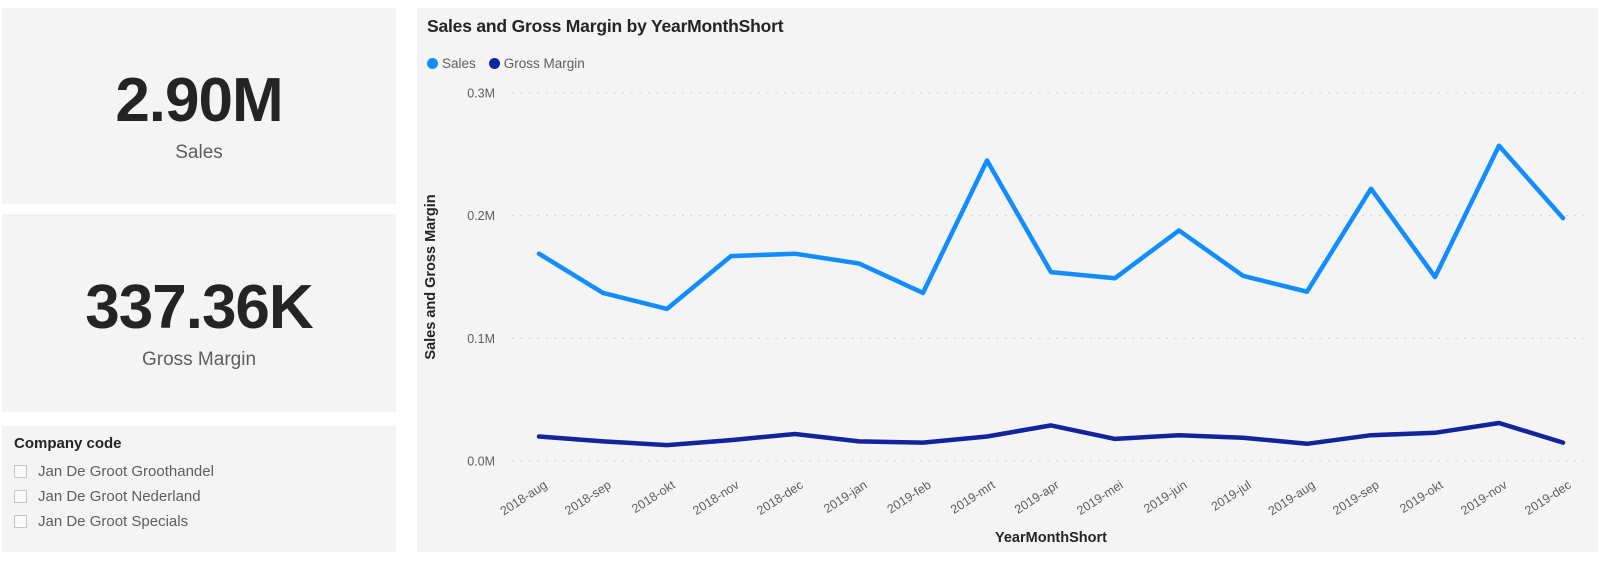 This screenshot has width=1600, height=576. I want to click on x-axis-title: YearMonthShort, so click(1051, 538).